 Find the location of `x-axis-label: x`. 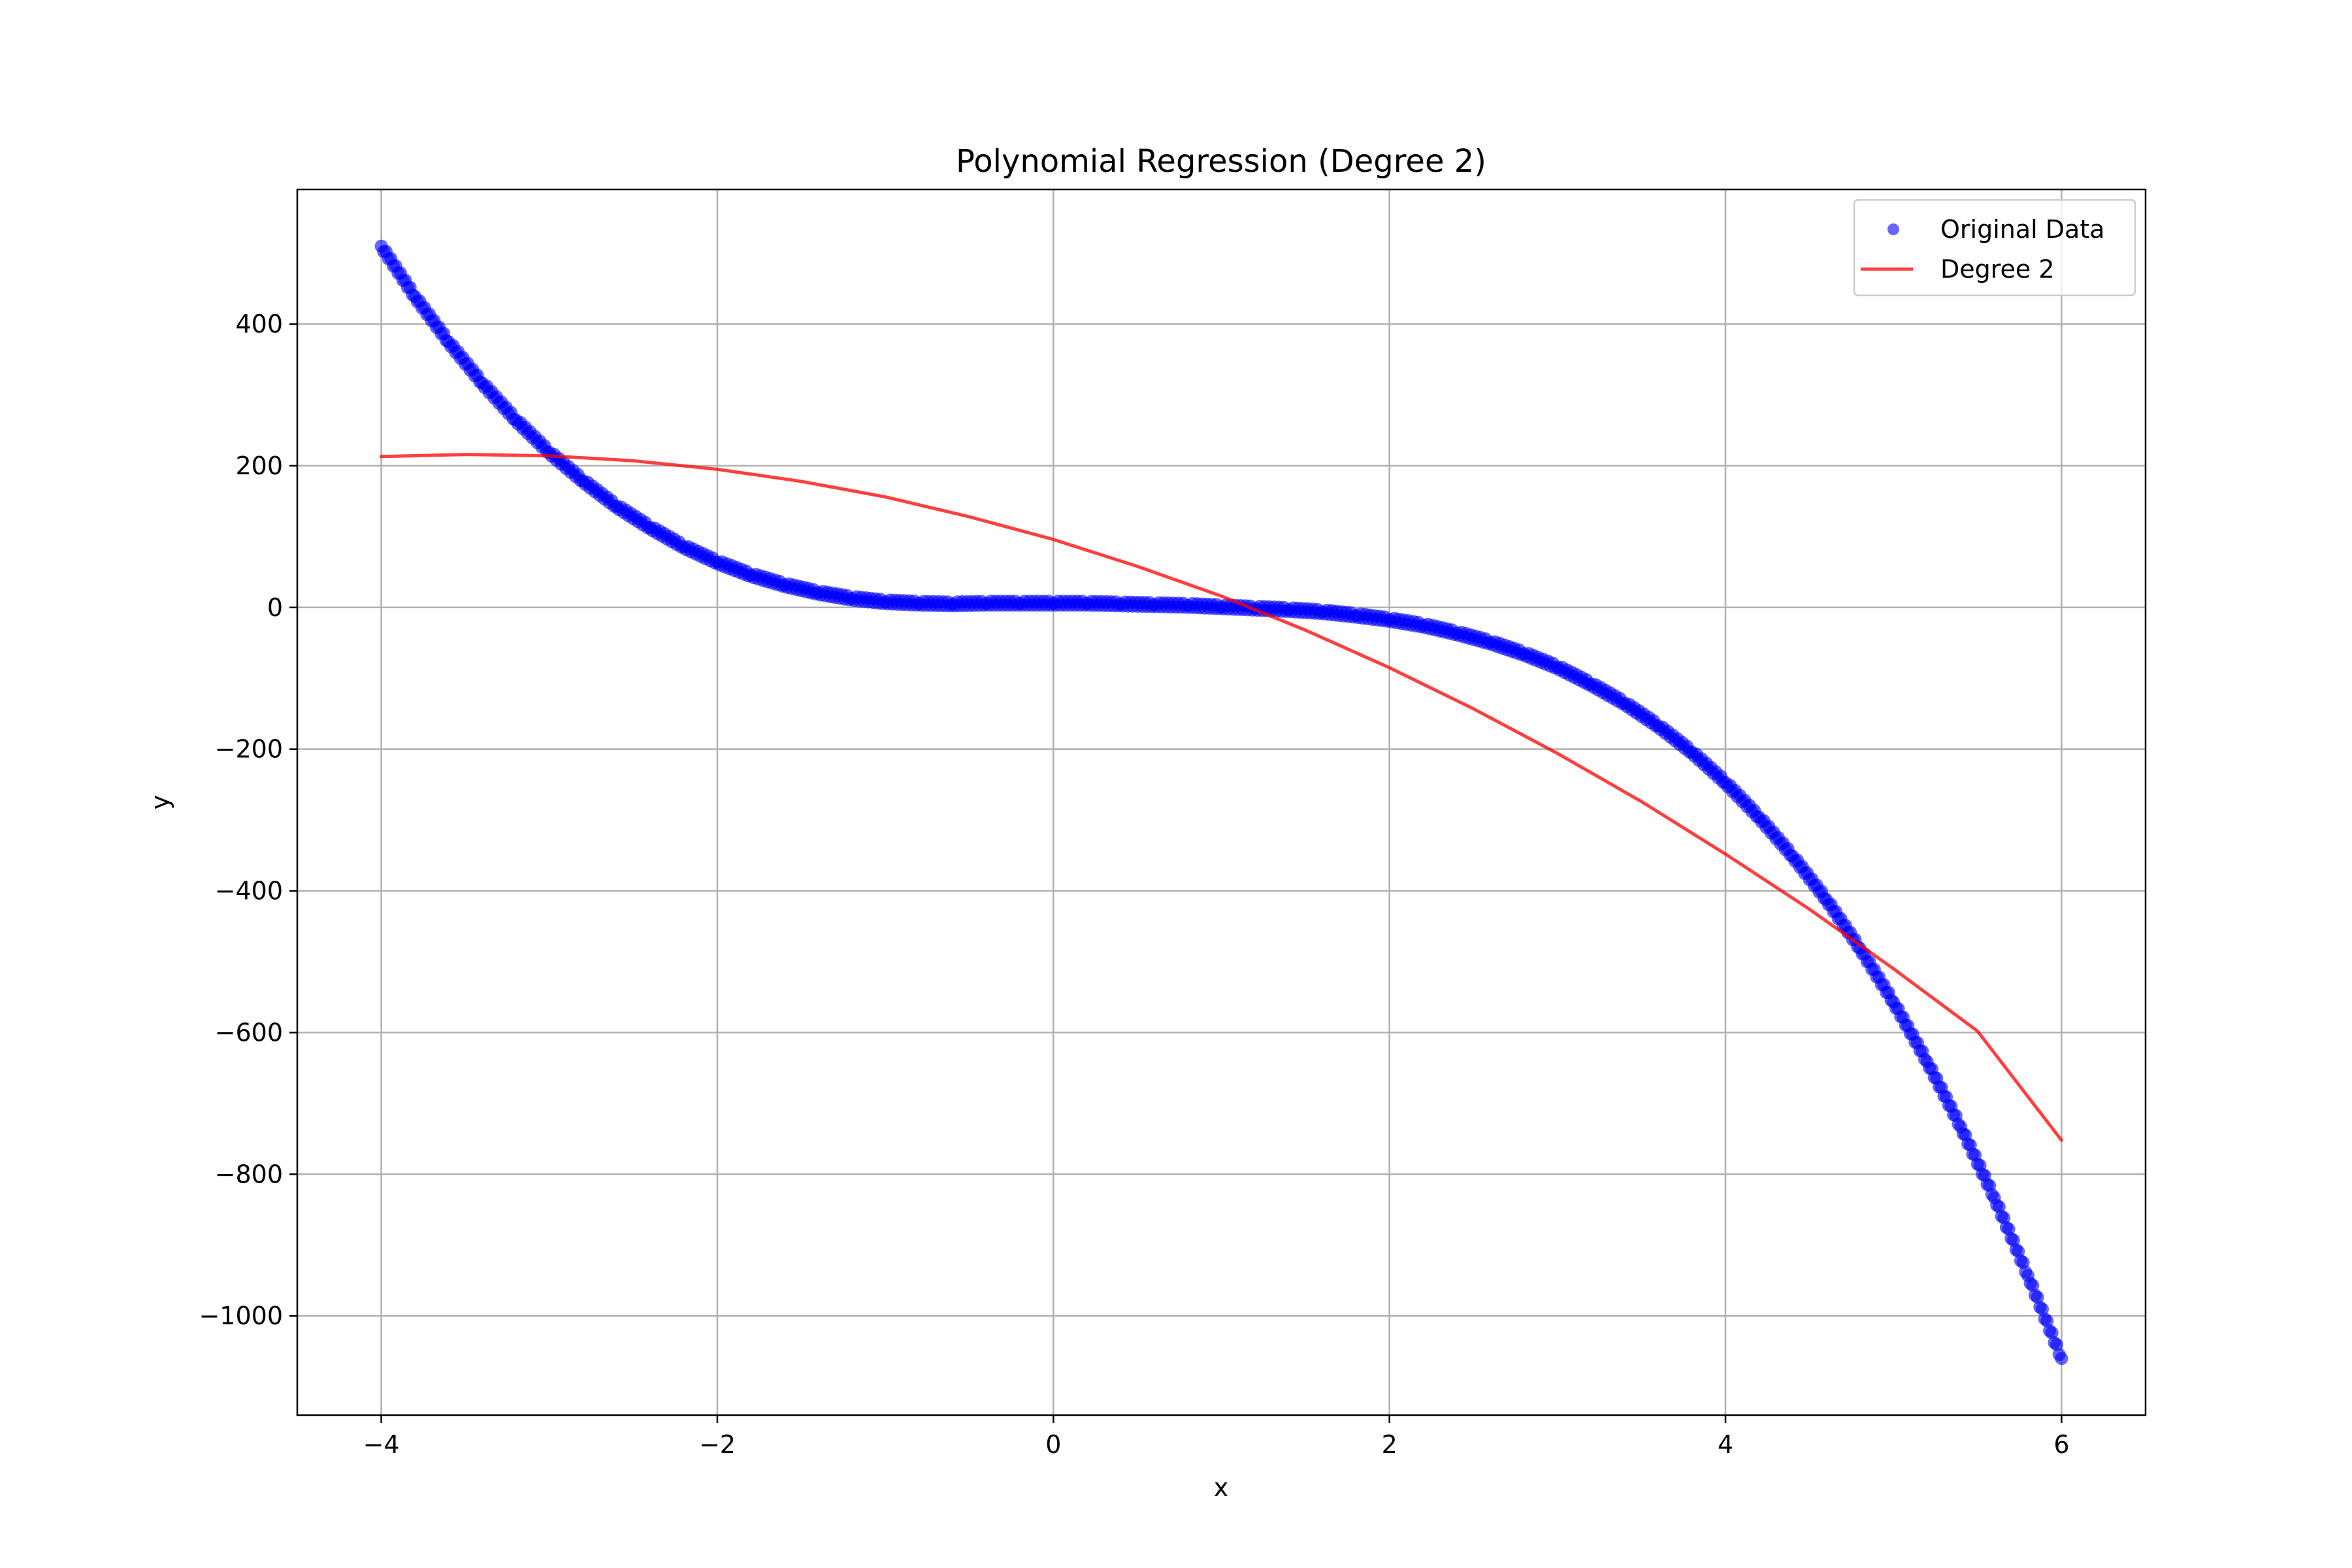

x-axis-label: x is located at coordinates (1221, 1487).